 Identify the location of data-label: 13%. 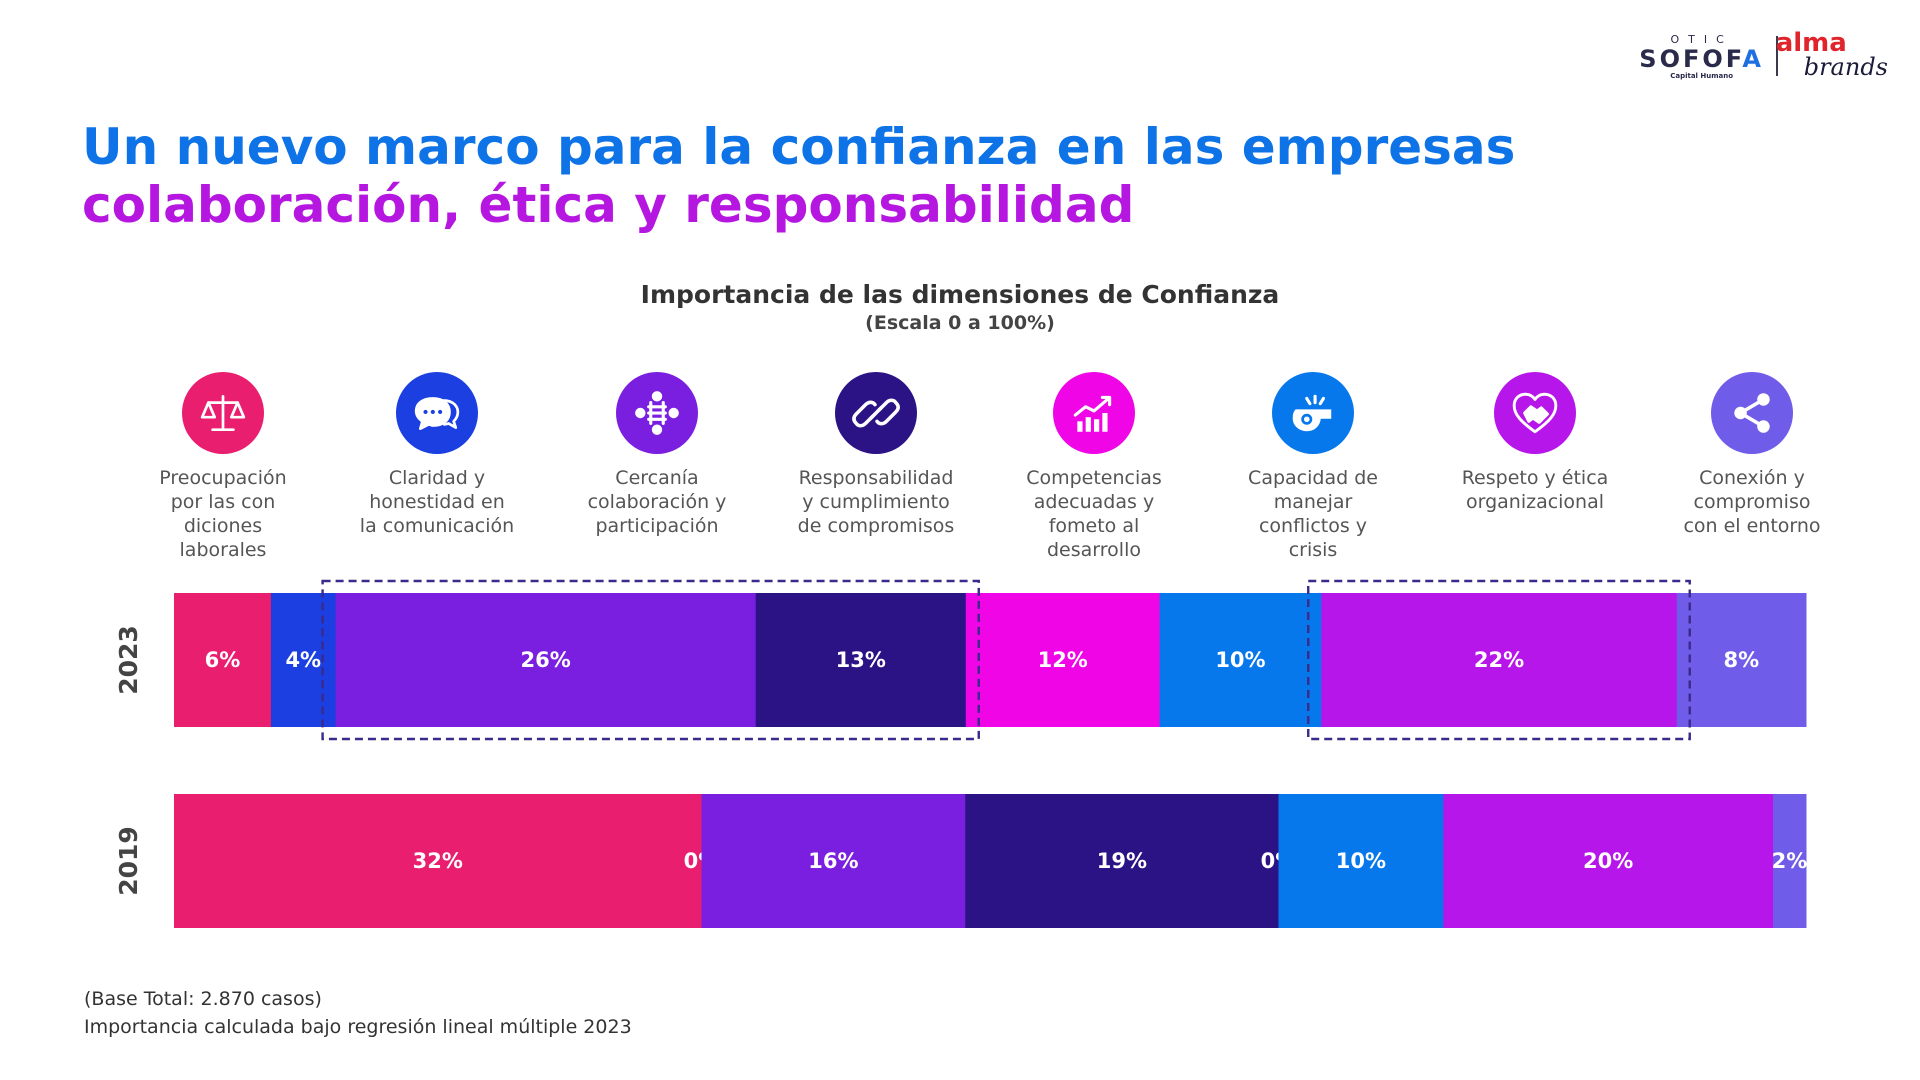
(861, 660).